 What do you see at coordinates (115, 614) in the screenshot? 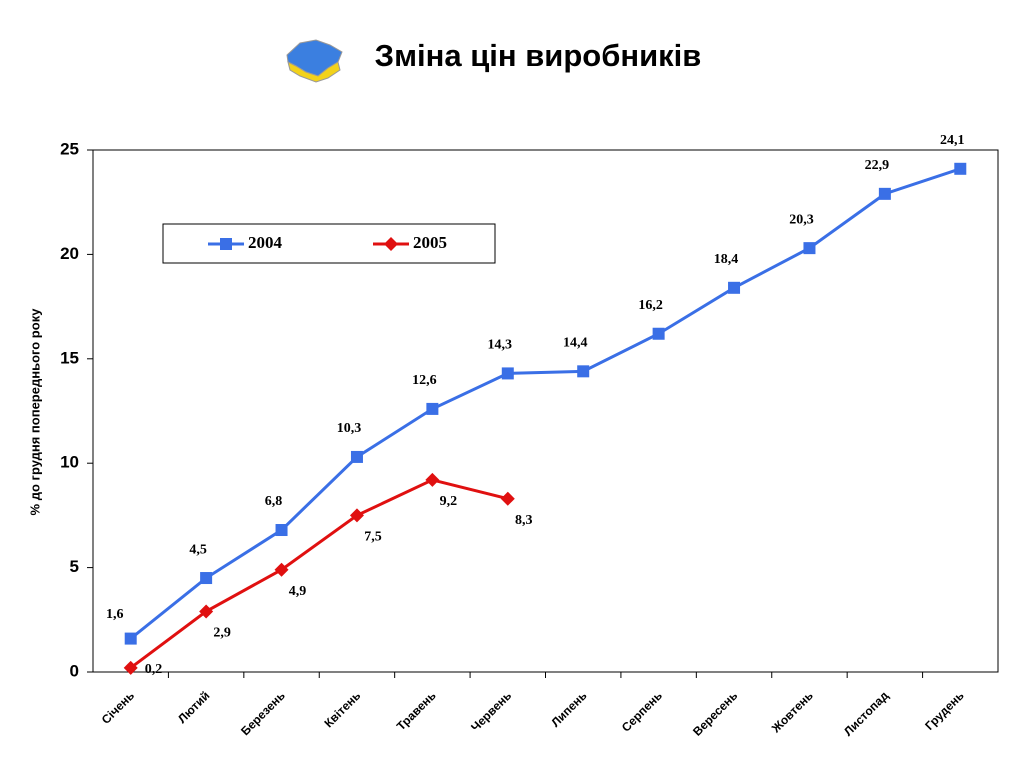
I see `data-label: 1,6` at bounding box center [115, 614].